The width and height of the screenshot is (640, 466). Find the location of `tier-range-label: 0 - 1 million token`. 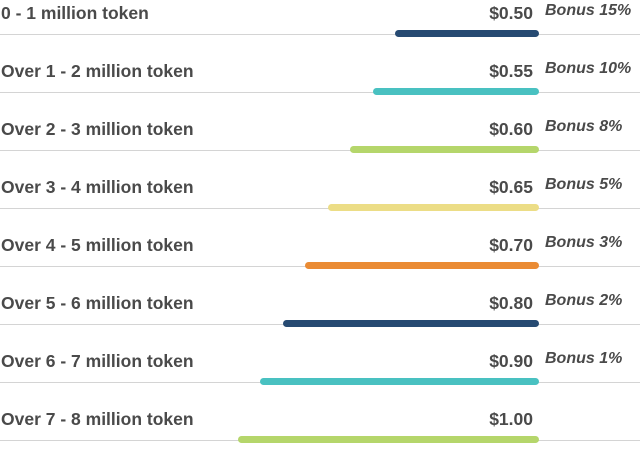

tier-range-label: 0 - 1 million token is located at coordinates (75, 13).